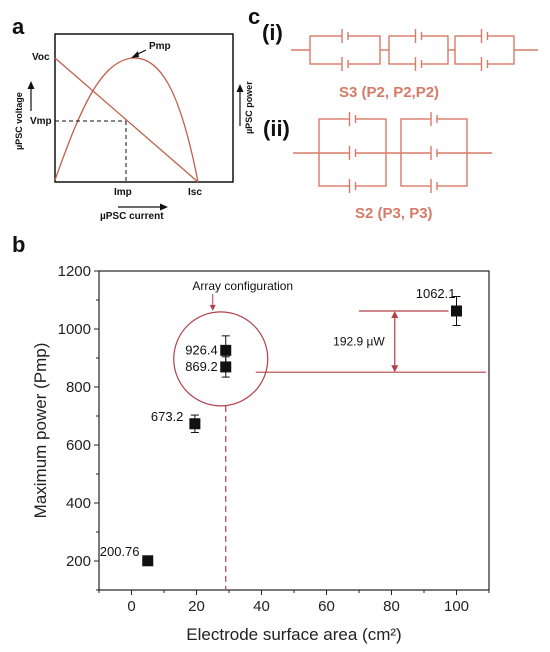 The image size is (550, 652). I want to click on data-label: 673.2, so click(167, 416).